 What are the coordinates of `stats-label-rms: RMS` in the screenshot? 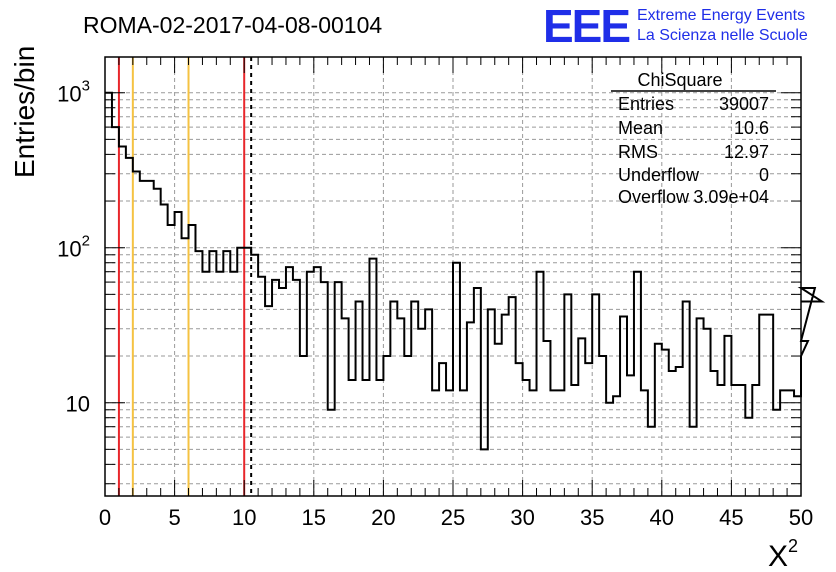 It's located at (638, 152).